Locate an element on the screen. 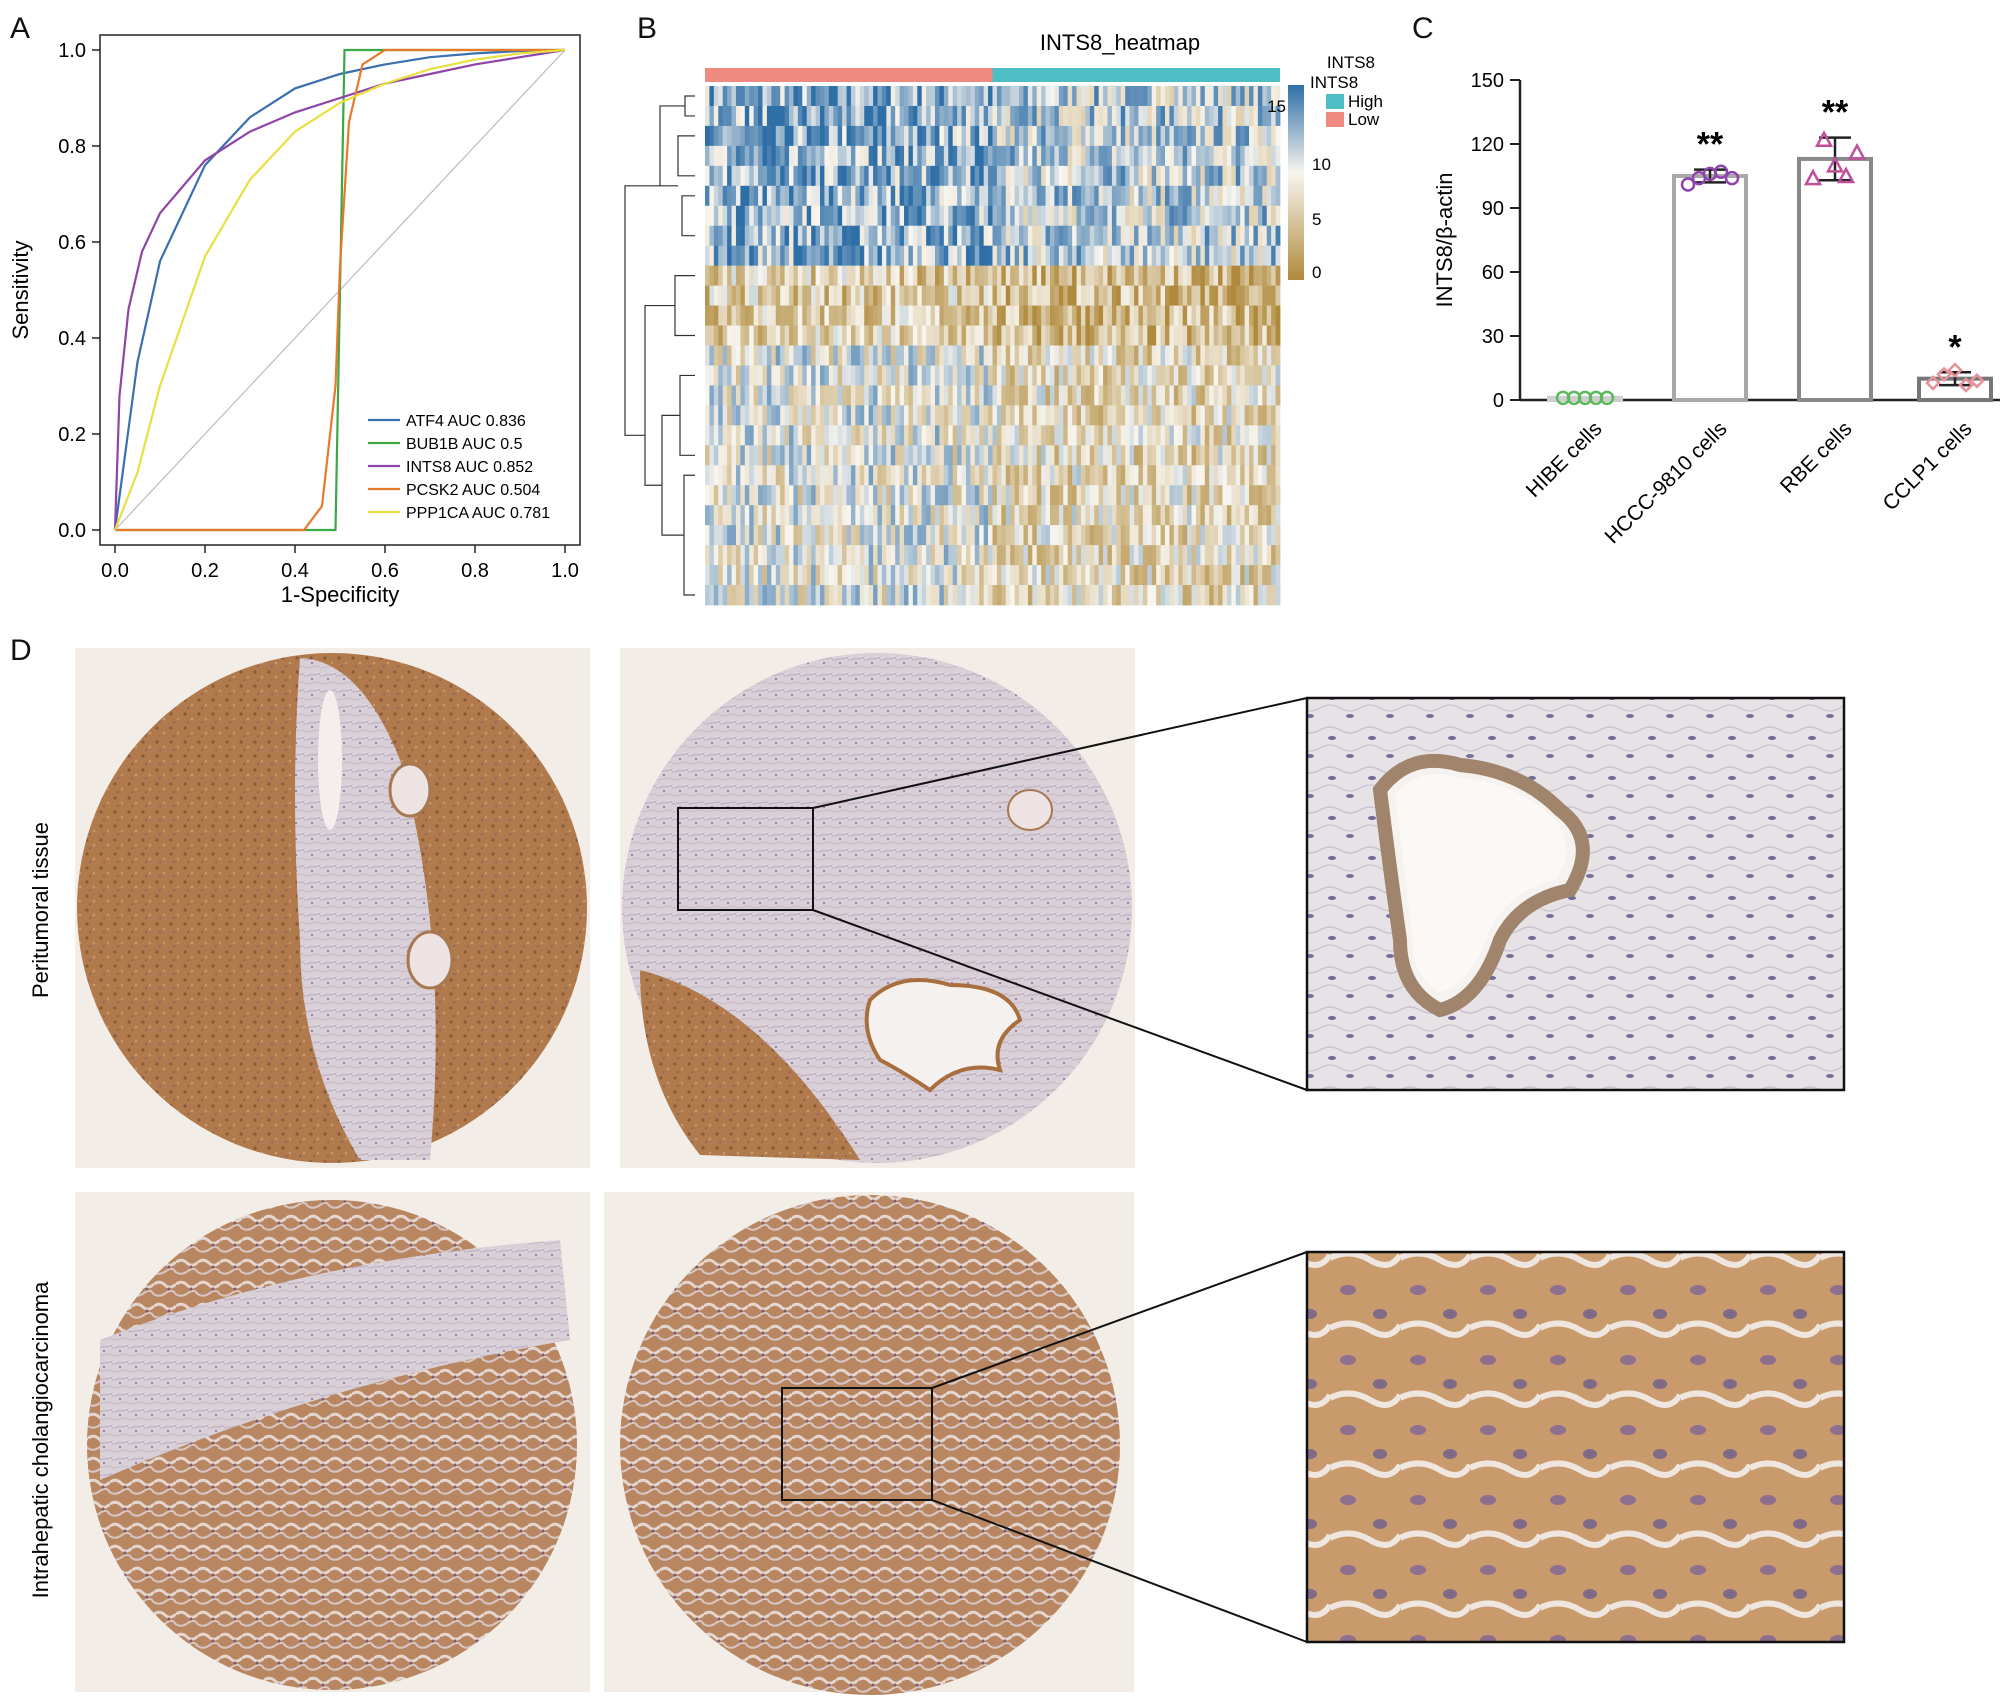  legend-low-label: Low is located at coordinates (1364, 119).